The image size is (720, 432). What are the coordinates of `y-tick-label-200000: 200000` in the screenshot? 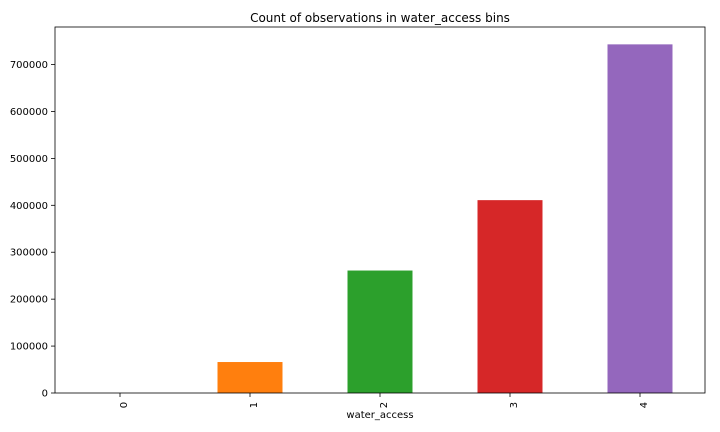 It's located at (29, 300).